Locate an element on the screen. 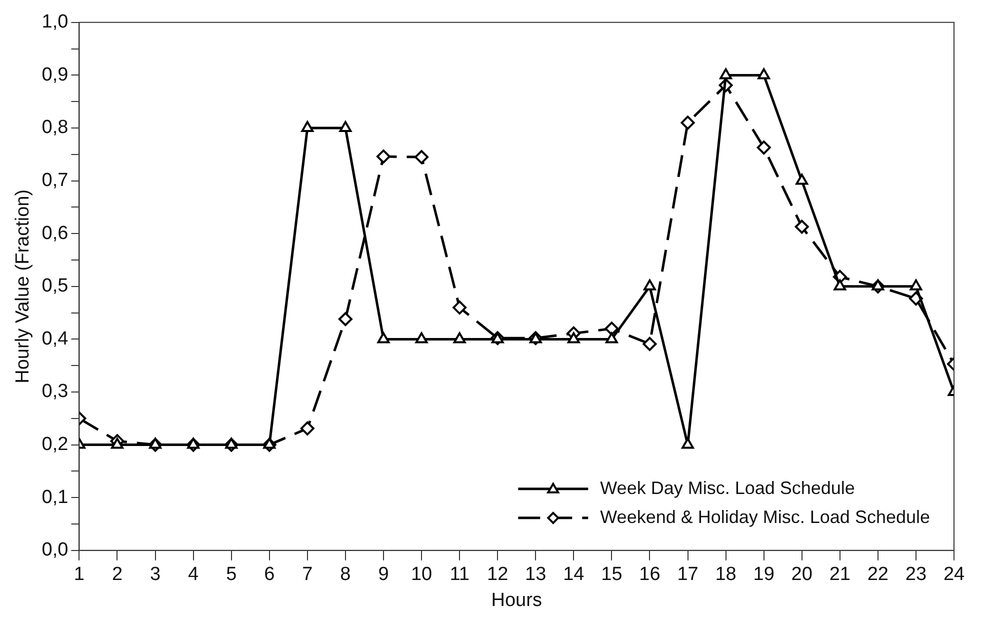 The width and height of the screenshot is (982, 620). x-axis-title: Hours is located at coordinates (516, 600).